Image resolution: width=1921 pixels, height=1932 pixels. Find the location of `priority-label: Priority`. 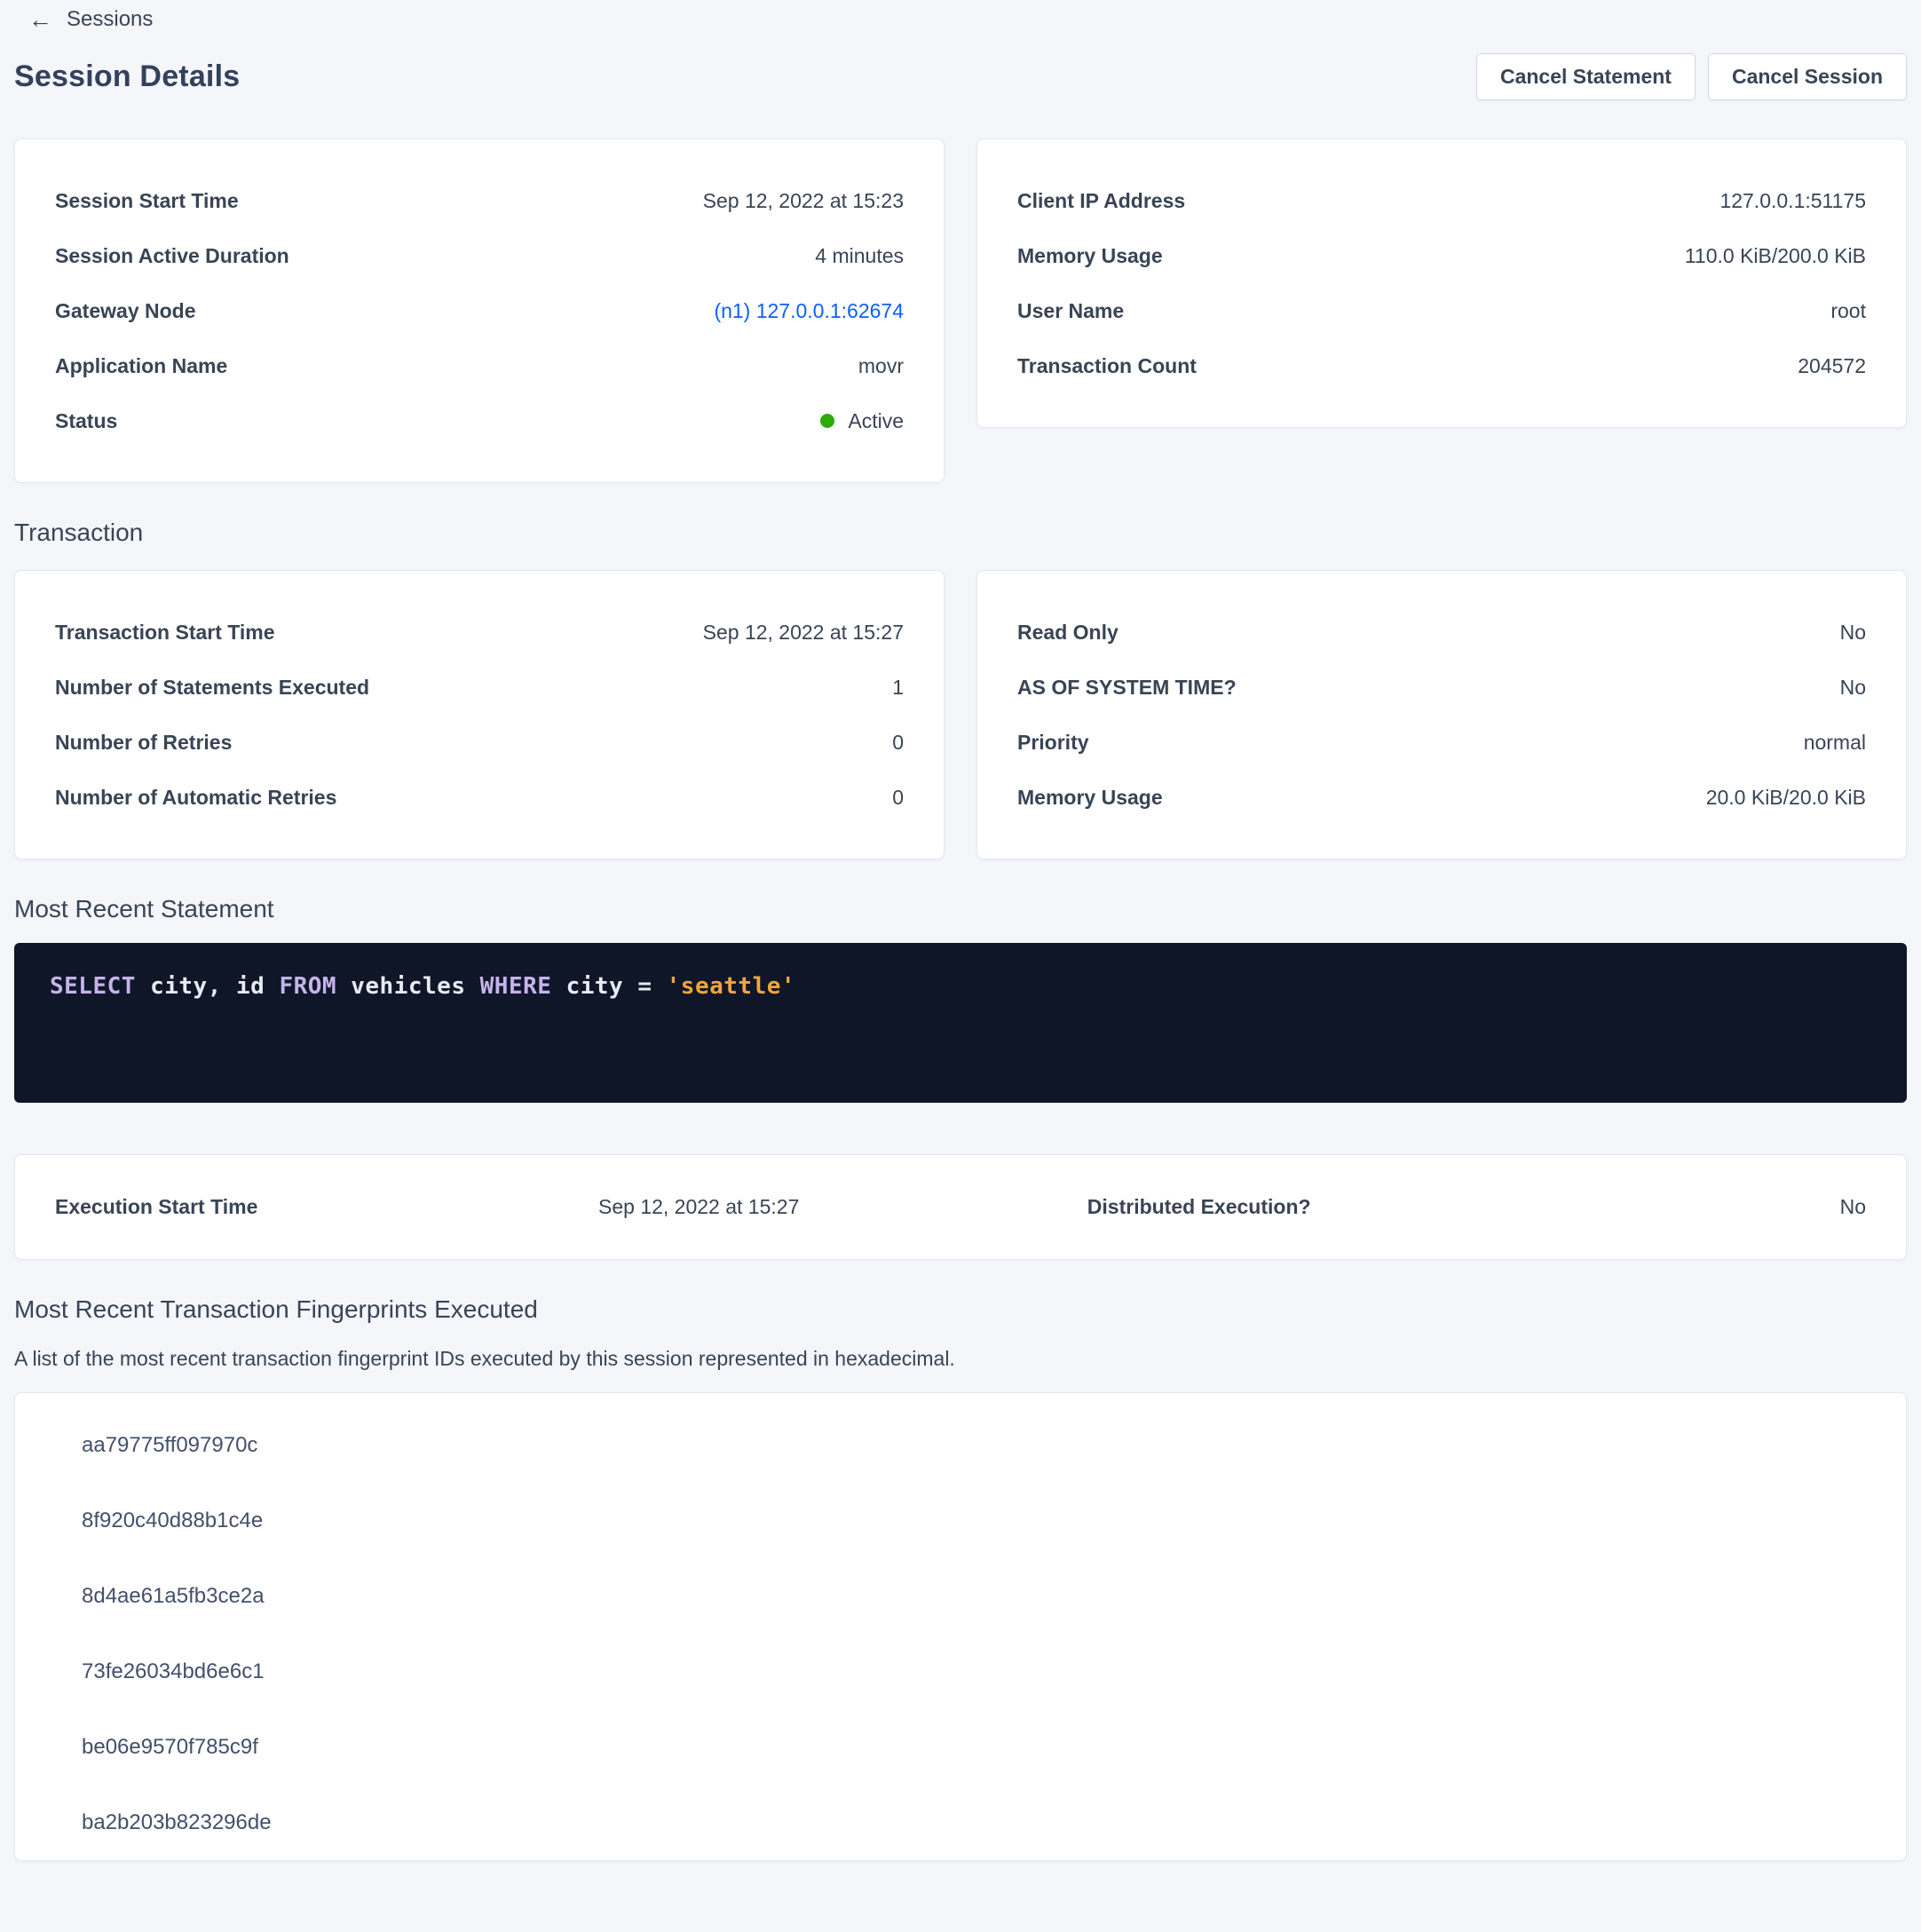

priority-label: Priority is located at coordinates (1053, 742).